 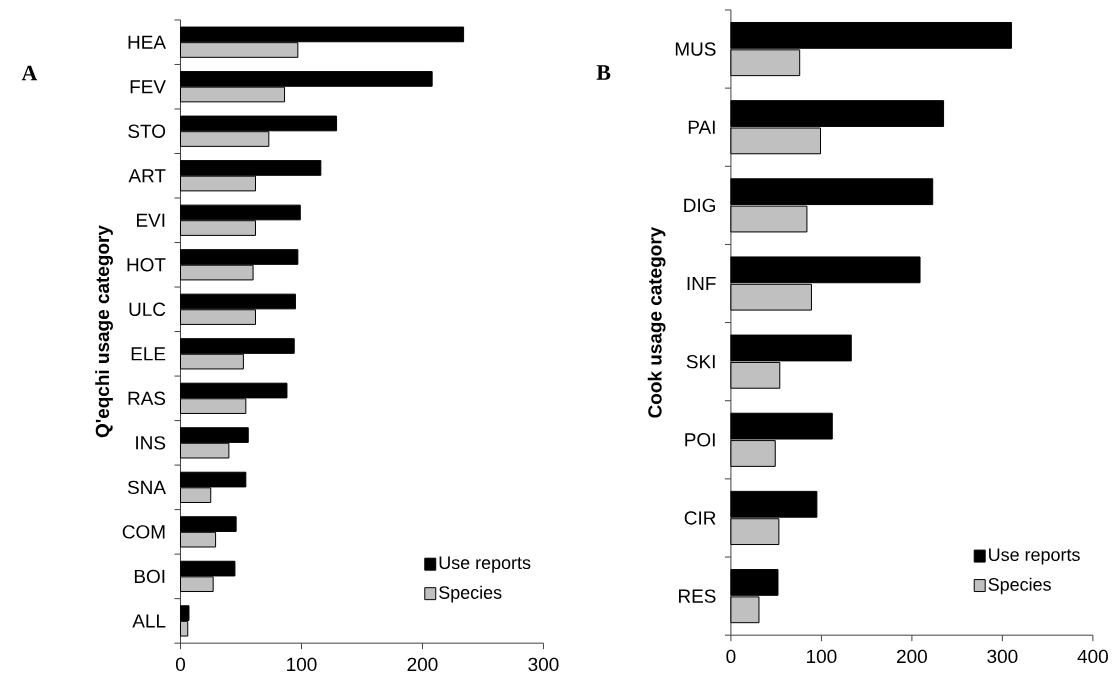 I want to click on y-tick-label: FEV, so click(x=148, y=87).